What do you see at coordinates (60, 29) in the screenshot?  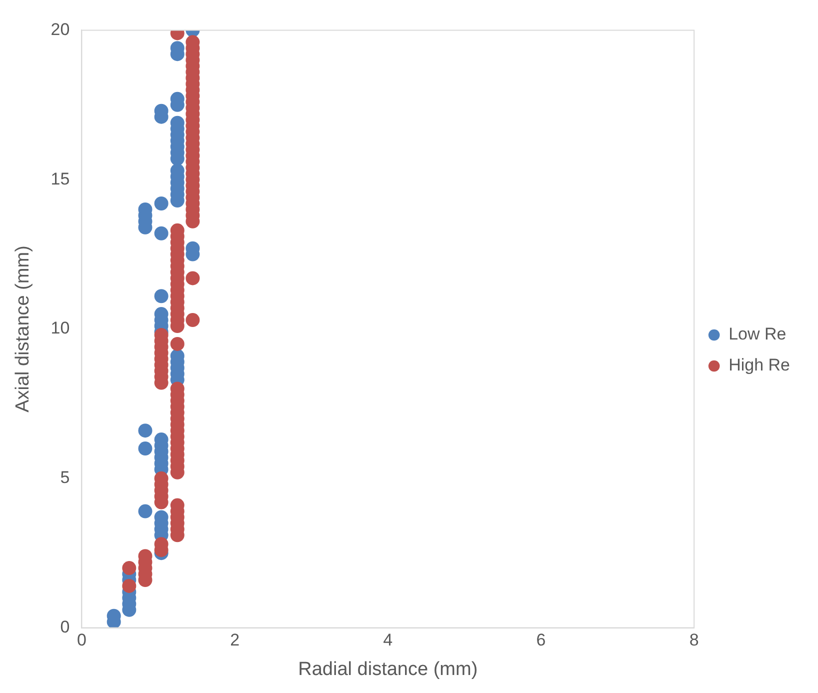 I see `y-tick-label: 20` at bounding box center [60, 29].